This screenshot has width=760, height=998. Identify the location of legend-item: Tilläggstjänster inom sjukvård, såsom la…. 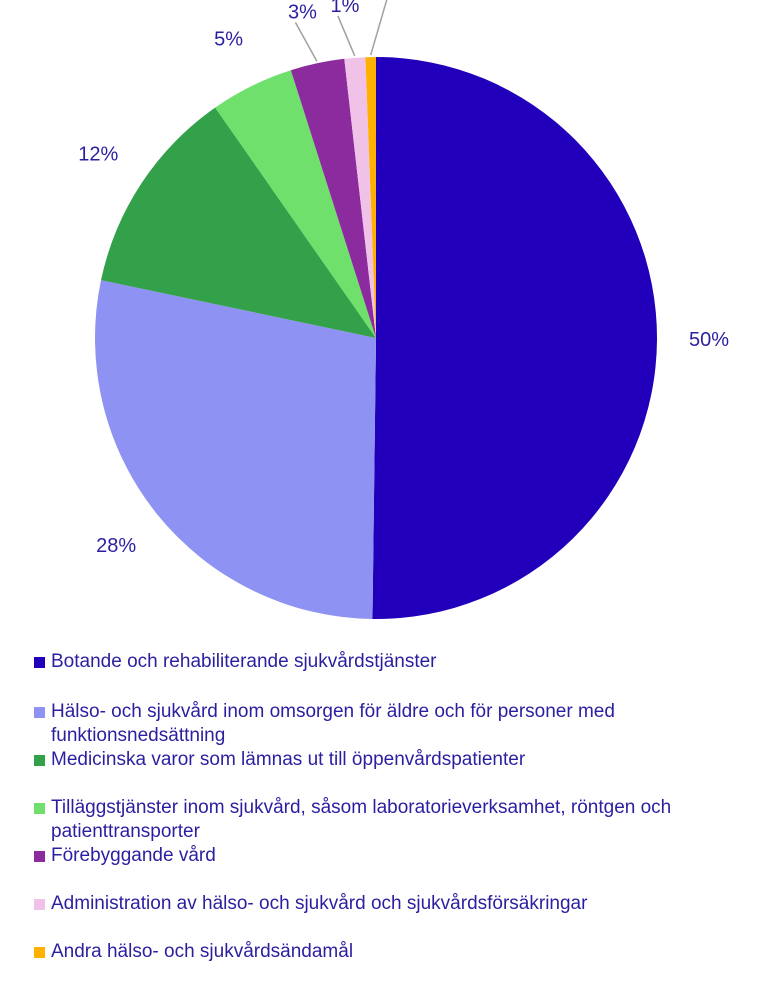
(397, 820).